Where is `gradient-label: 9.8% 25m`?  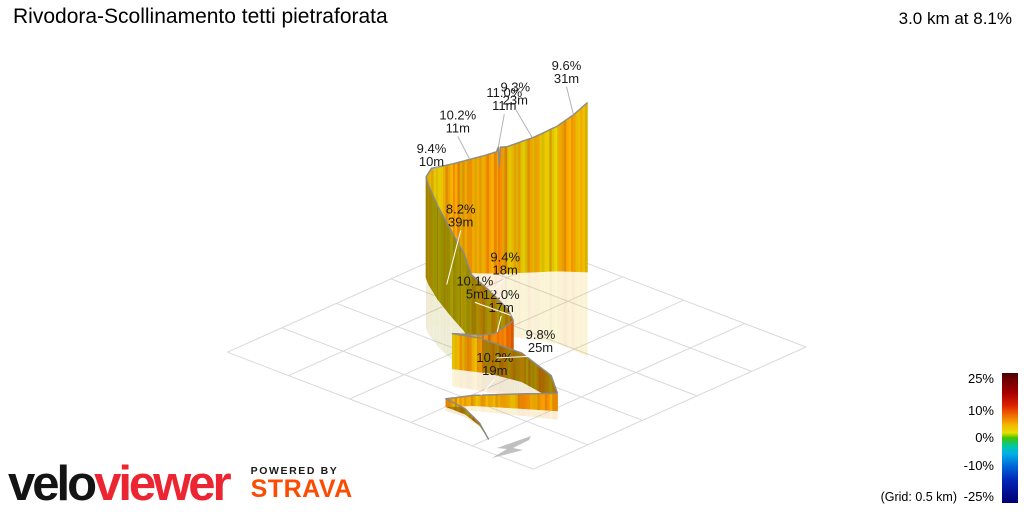
gradient-label: 9.8% 25m is located at coordinates (541, 341).